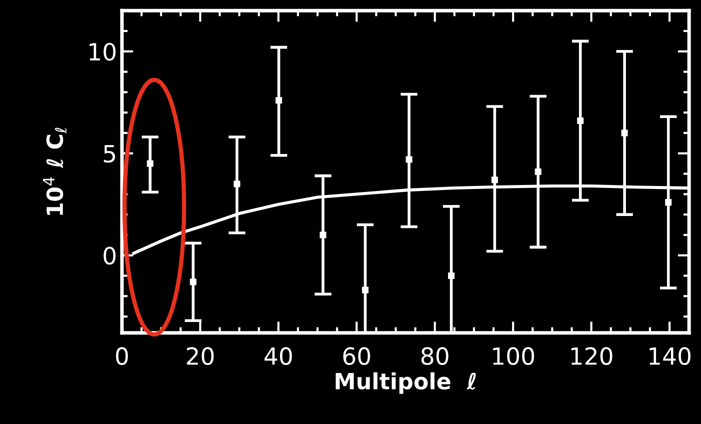  I want to click on x-tick-label: 20, so click(200, 356).